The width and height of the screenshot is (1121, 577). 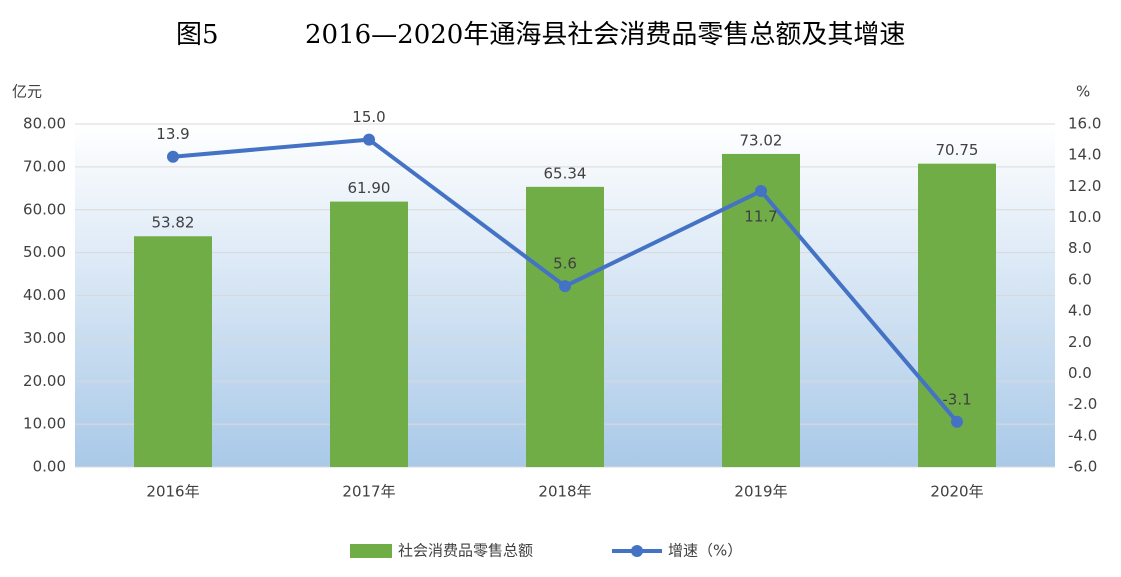 What do you see at coordinates (1080, 342) in the screenshot?
I see `y2-tick-label: 2.0` at bounding box center [1080, 342].